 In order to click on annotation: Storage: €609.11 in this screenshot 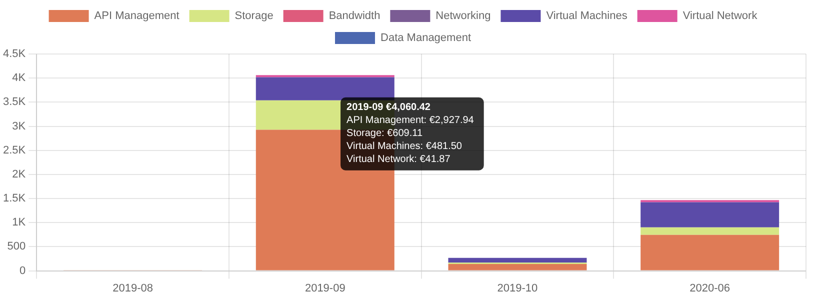, I will do `click(384, 134)`.